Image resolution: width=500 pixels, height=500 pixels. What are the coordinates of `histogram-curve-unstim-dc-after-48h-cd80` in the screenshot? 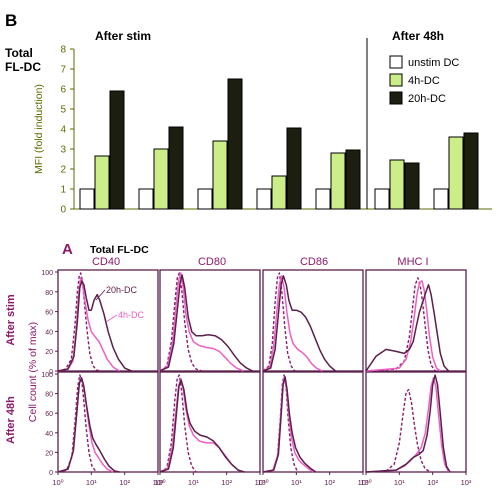 It's located at (178, 423).